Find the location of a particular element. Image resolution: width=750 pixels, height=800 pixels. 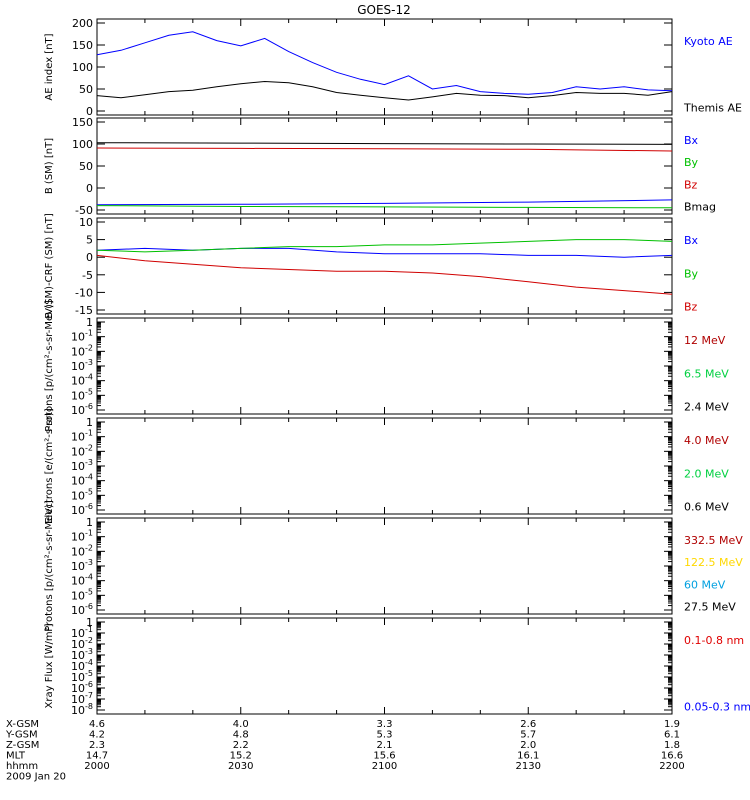

ephemeris-value: 2030 is located at coordinates (240, 766).